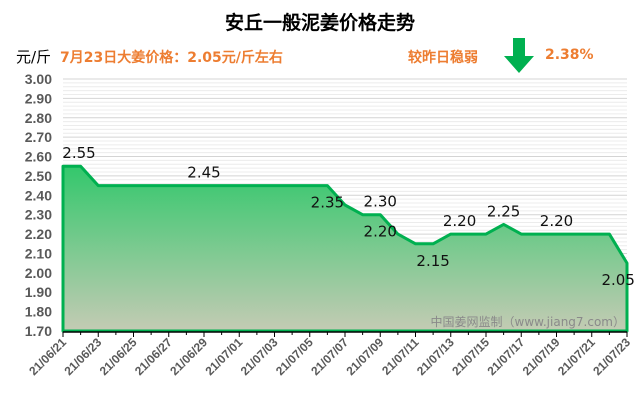  I want to click on y-tick-label: 2.90, so click(38, 98).